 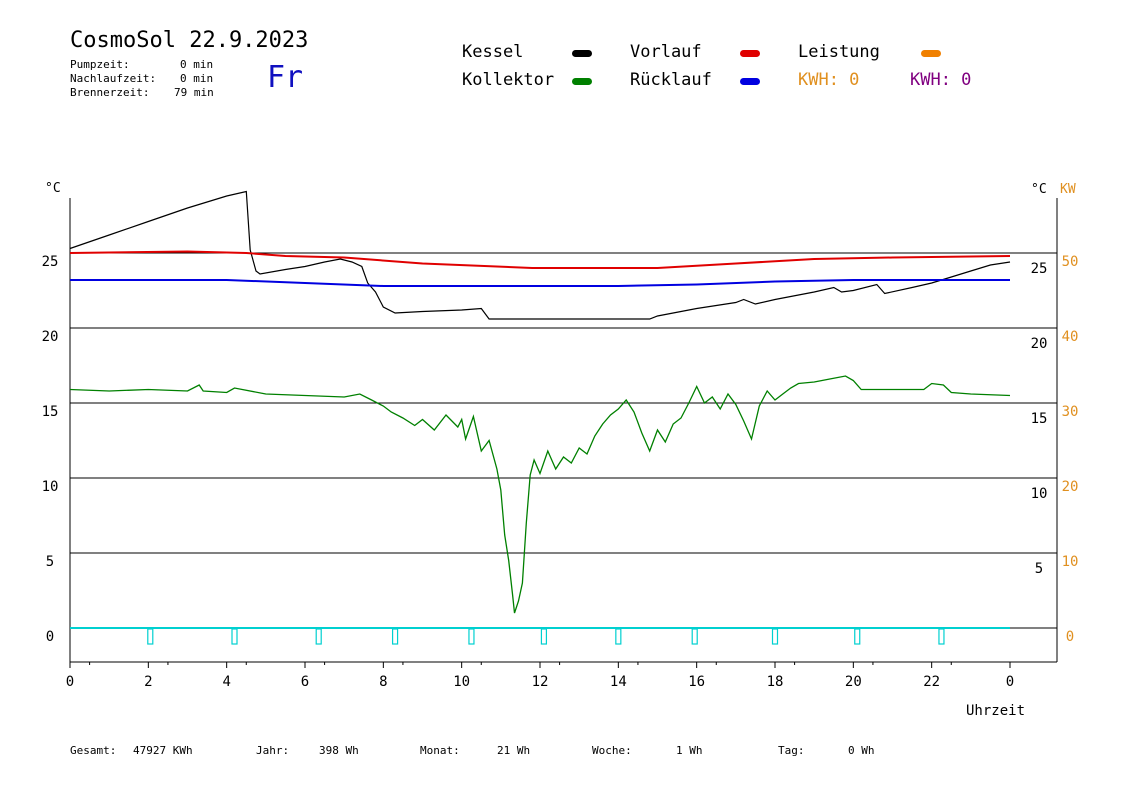 I want to click on x-tick-label: 20, so click(x=853, y=682).